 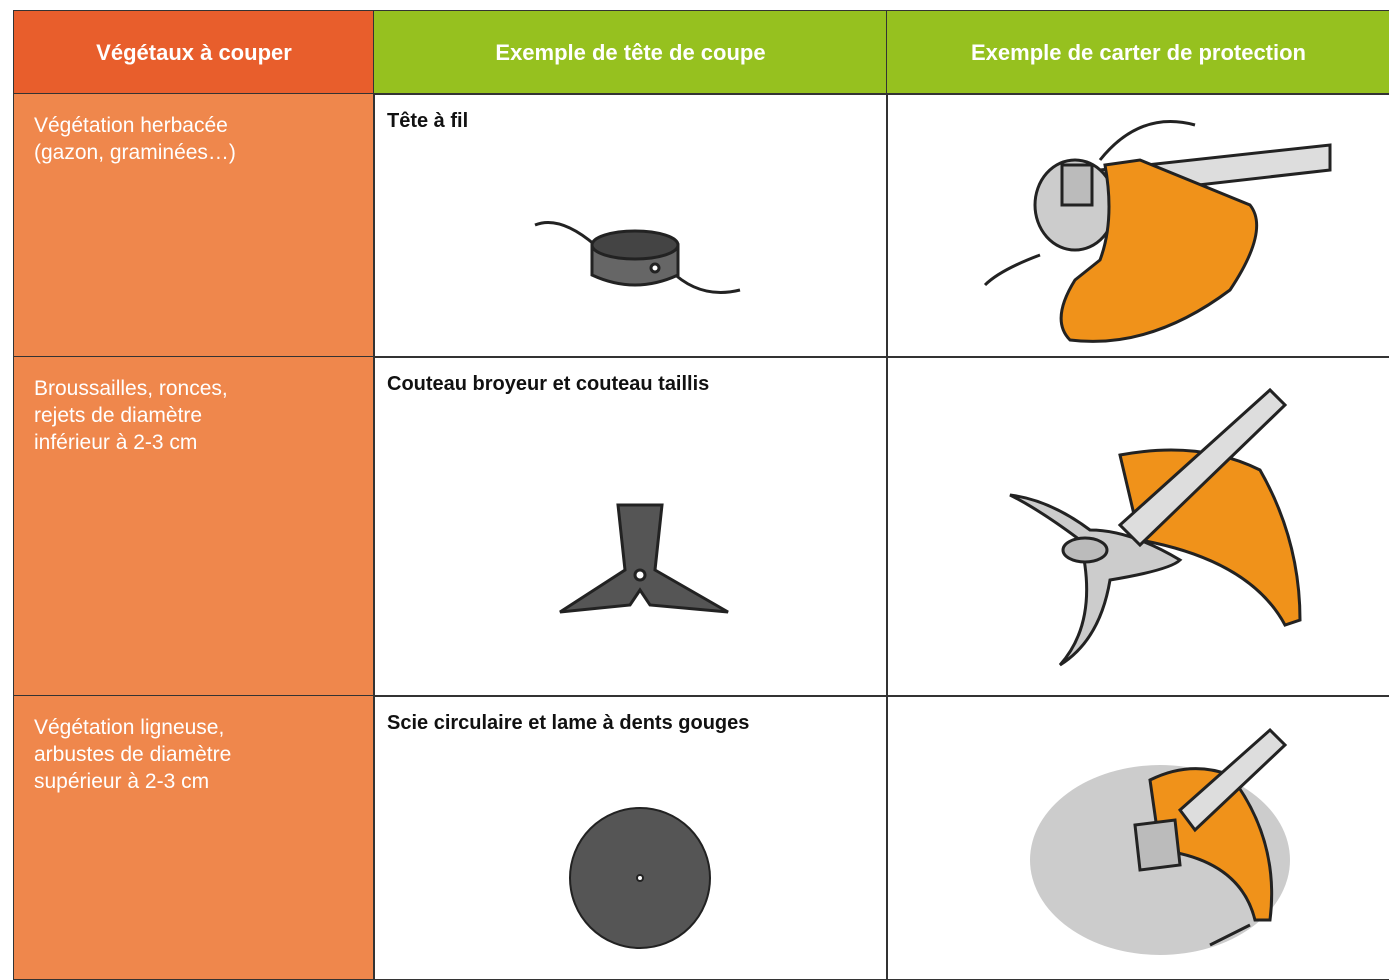 I want to click on tool-name: Scie circulaire et lame à dents gouges, so click(x=568, y=723).